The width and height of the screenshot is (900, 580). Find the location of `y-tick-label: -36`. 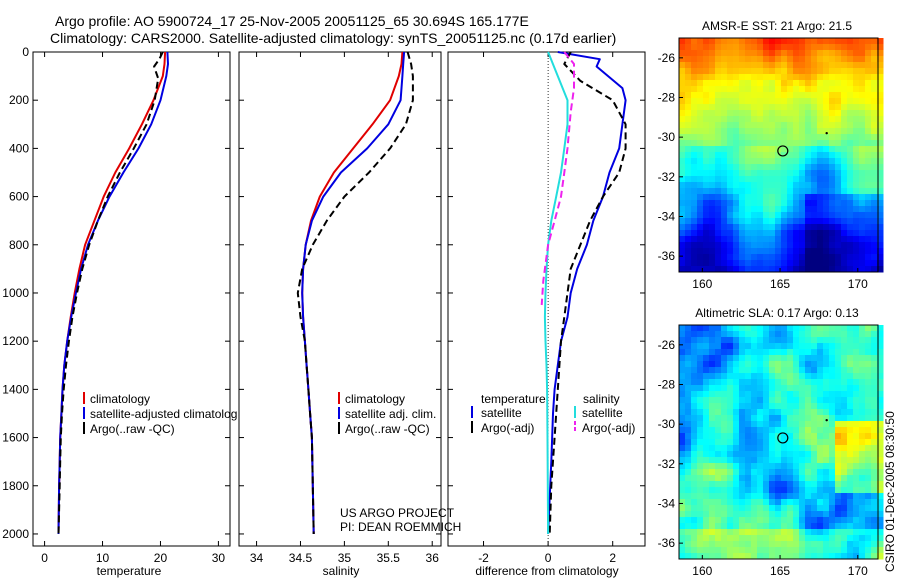

y-tick-label: -36 is located at coordinates (667, 543).